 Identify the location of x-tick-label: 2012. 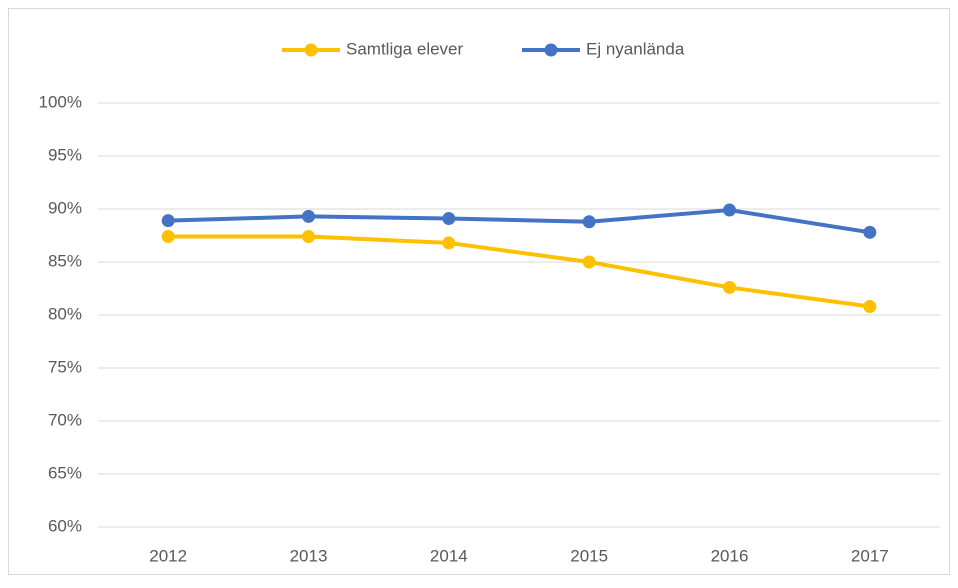
(168, 555).